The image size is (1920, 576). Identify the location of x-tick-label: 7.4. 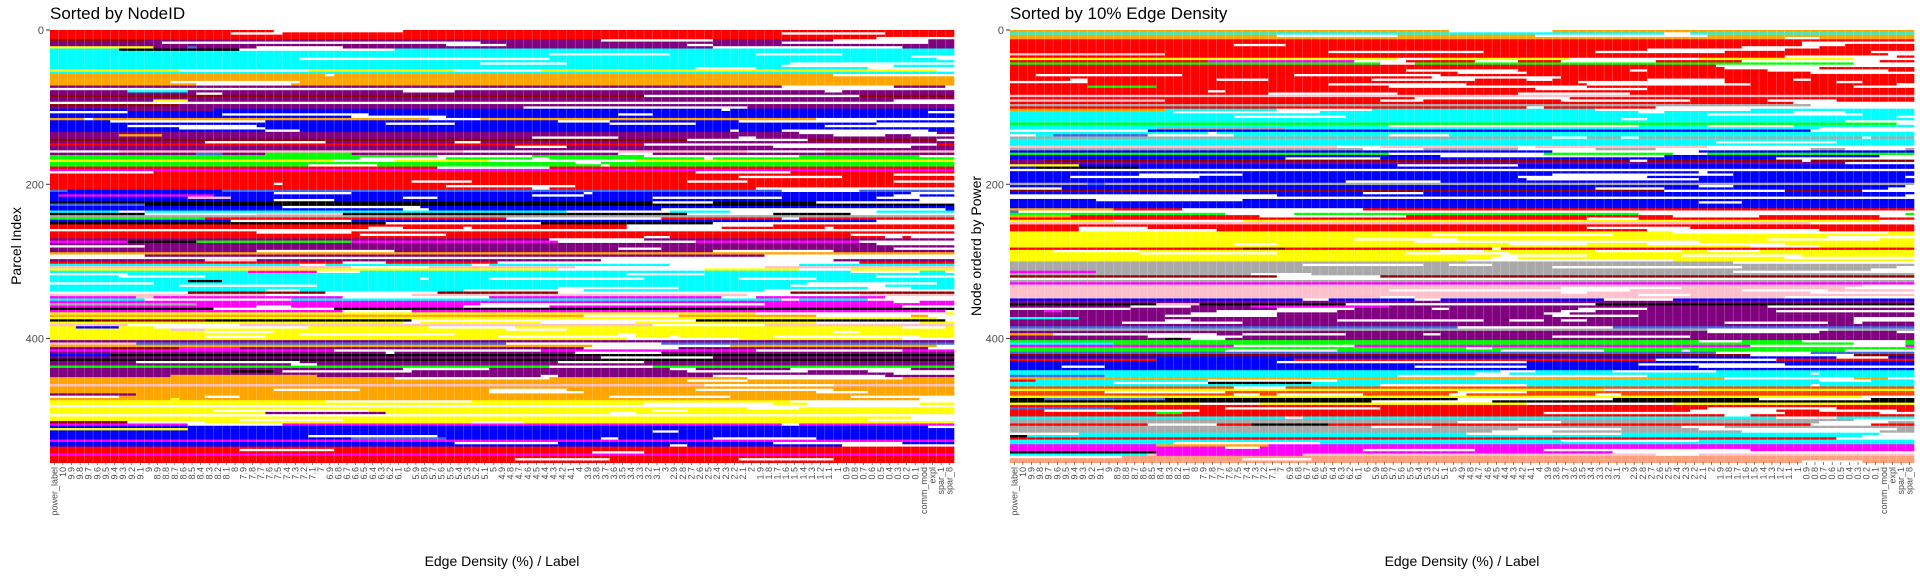
(287, 473).